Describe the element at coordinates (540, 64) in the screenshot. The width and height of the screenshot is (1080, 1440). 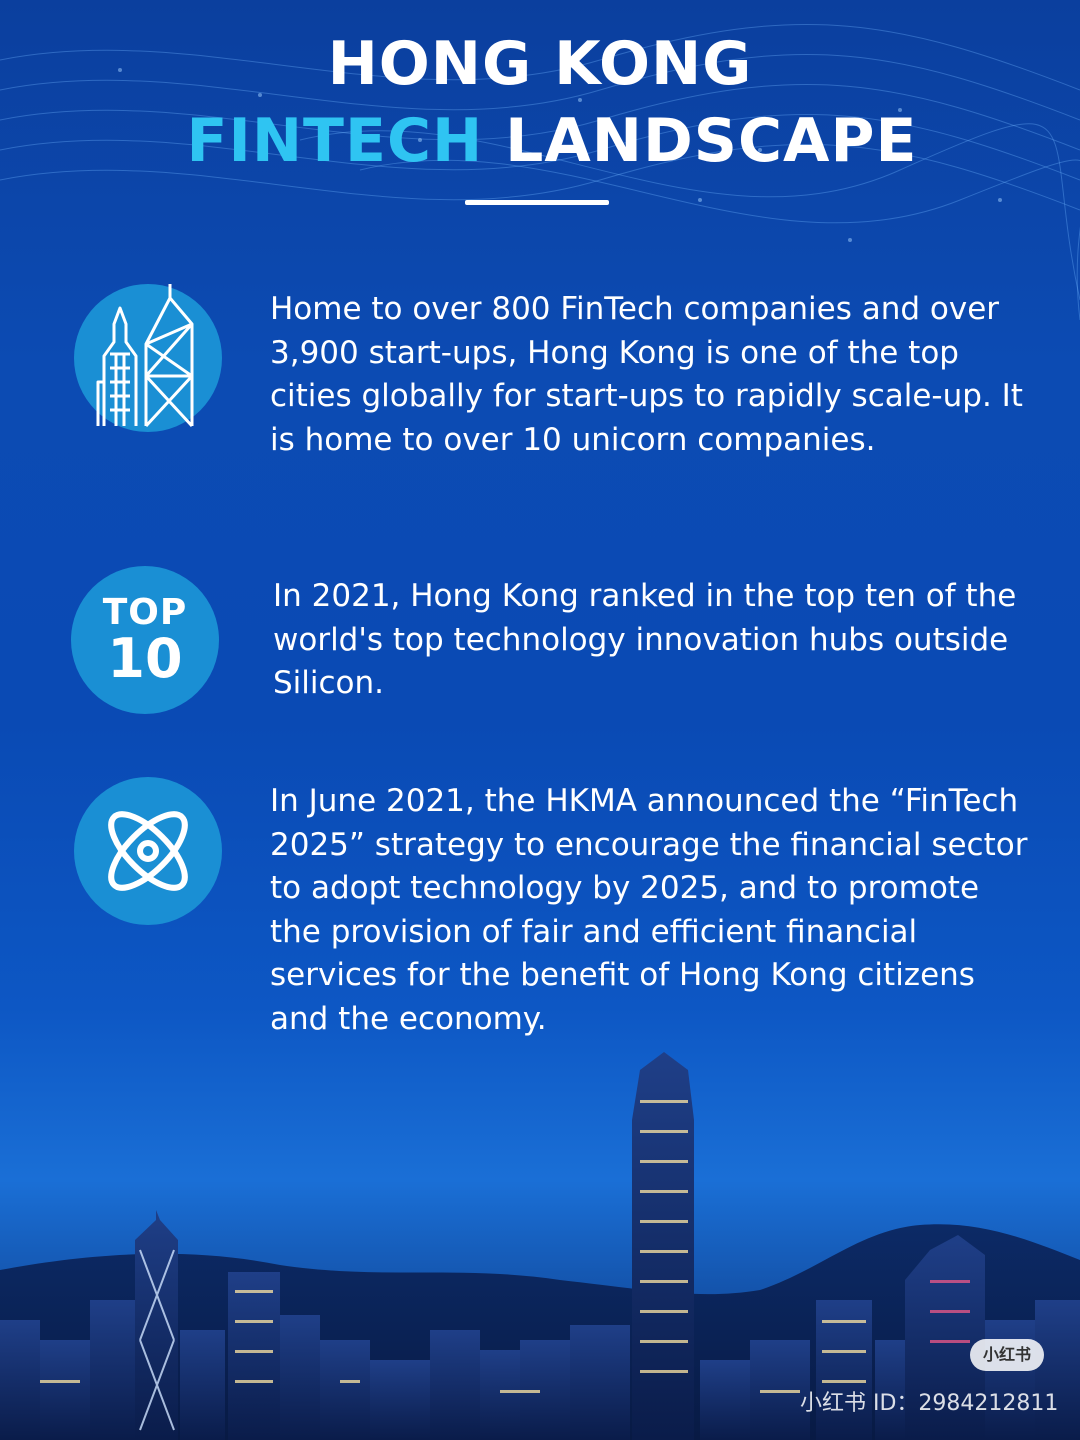
I see `title-line-1: HONG KONG` at that location.